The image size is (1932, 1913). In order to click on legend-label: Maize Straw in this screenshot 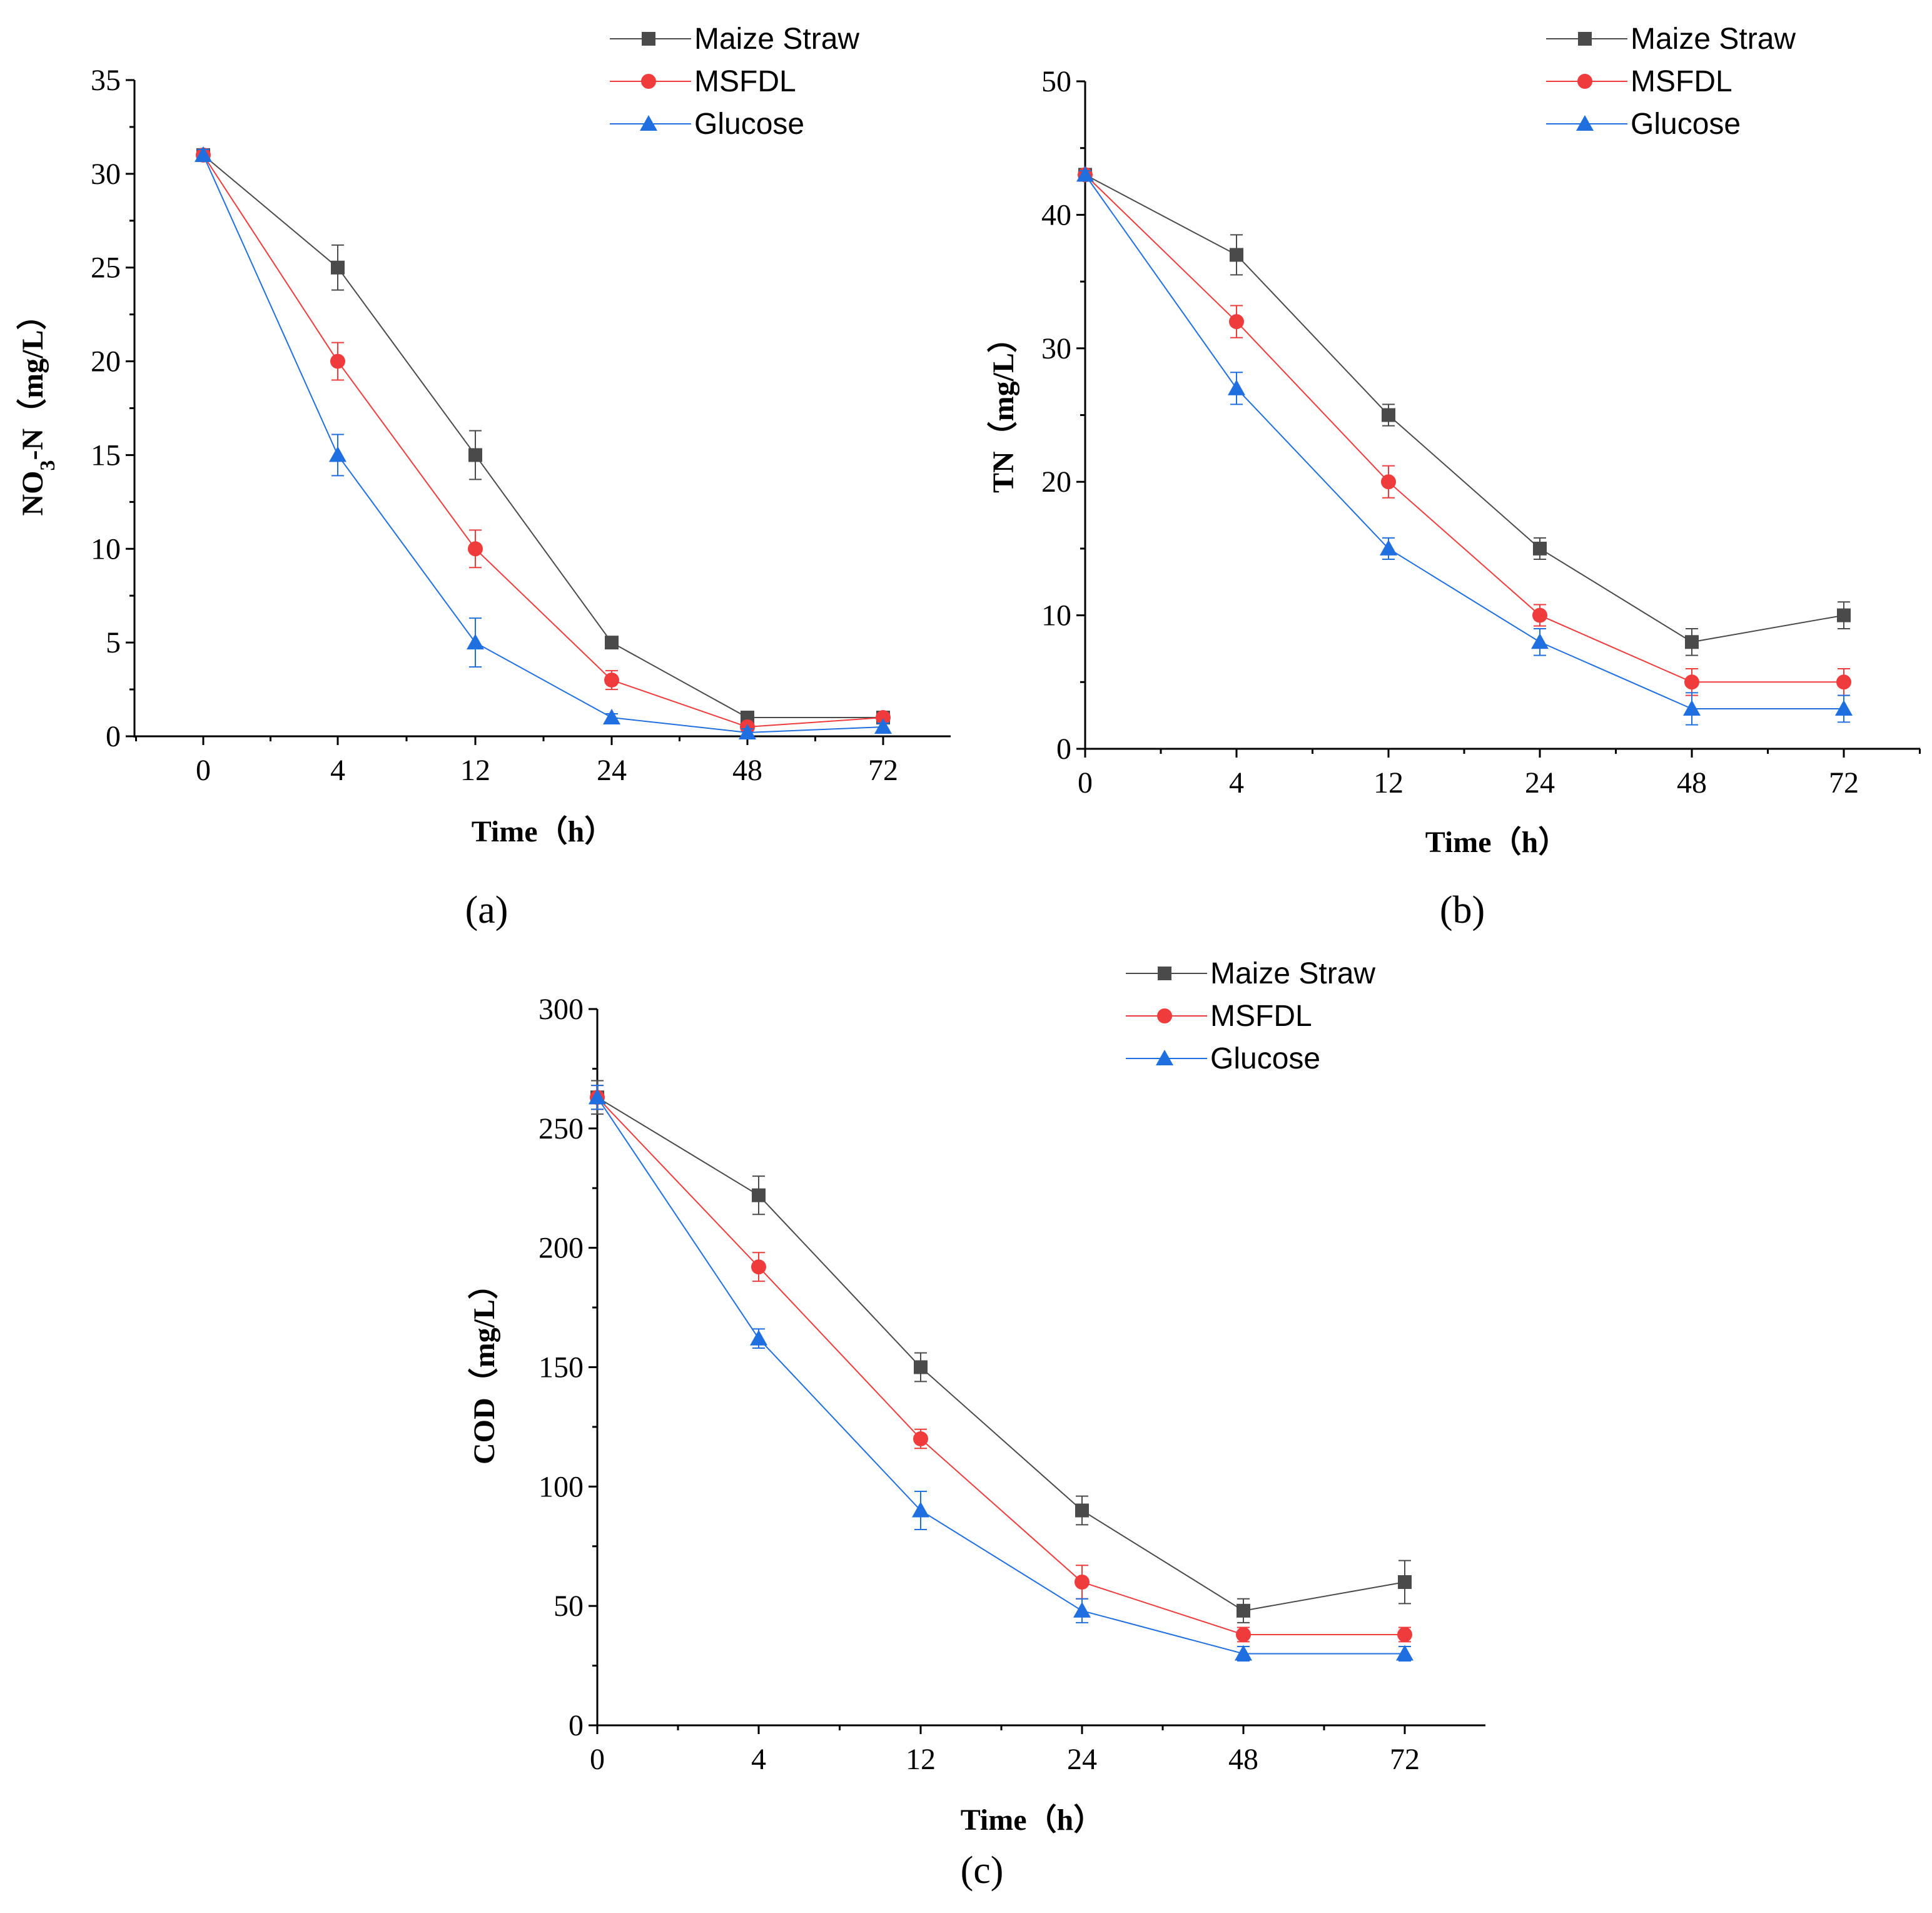, I will do `click(1713, 39)`.